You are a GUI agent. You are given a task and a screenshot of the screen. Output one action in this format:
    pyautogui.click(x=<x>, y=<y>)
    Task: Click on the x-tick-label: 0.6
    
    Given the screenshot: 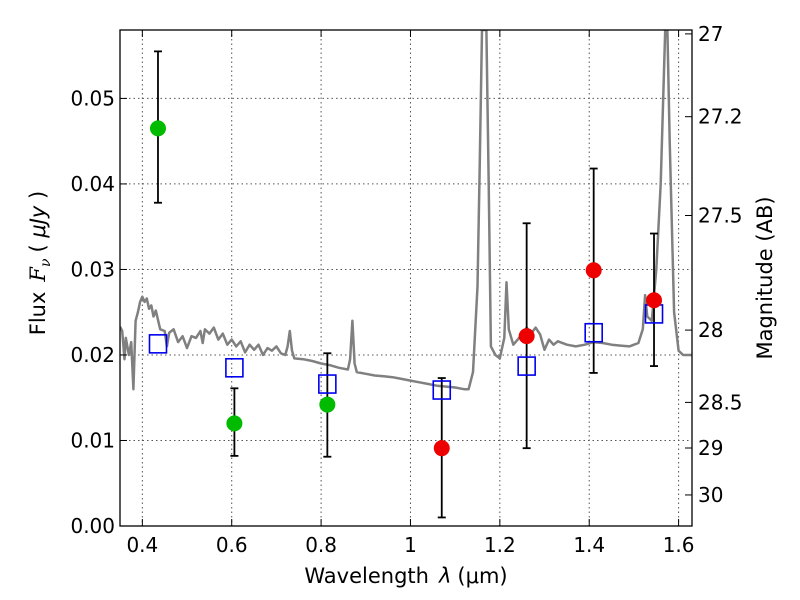 What is the action you would take?
    pyautogui.click(x=232, y=545)
    